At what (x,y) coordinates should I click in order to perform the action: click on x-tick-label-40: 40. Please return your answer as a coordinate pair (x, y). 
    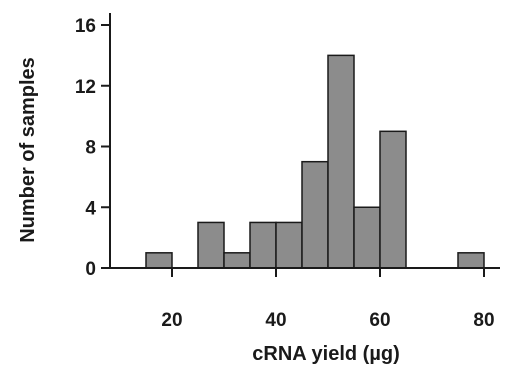
    Looking at the image, I should click on (275, 320).